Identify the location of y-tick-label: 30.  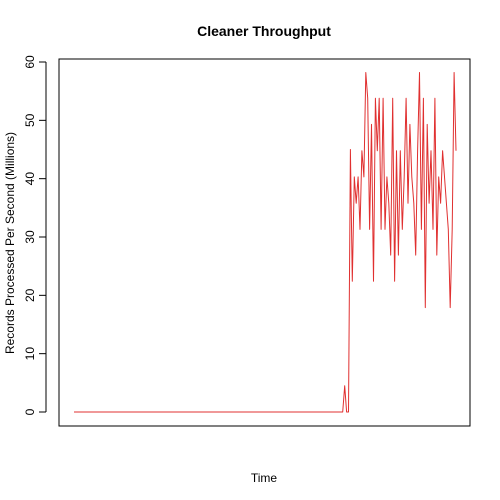
(30, 237).